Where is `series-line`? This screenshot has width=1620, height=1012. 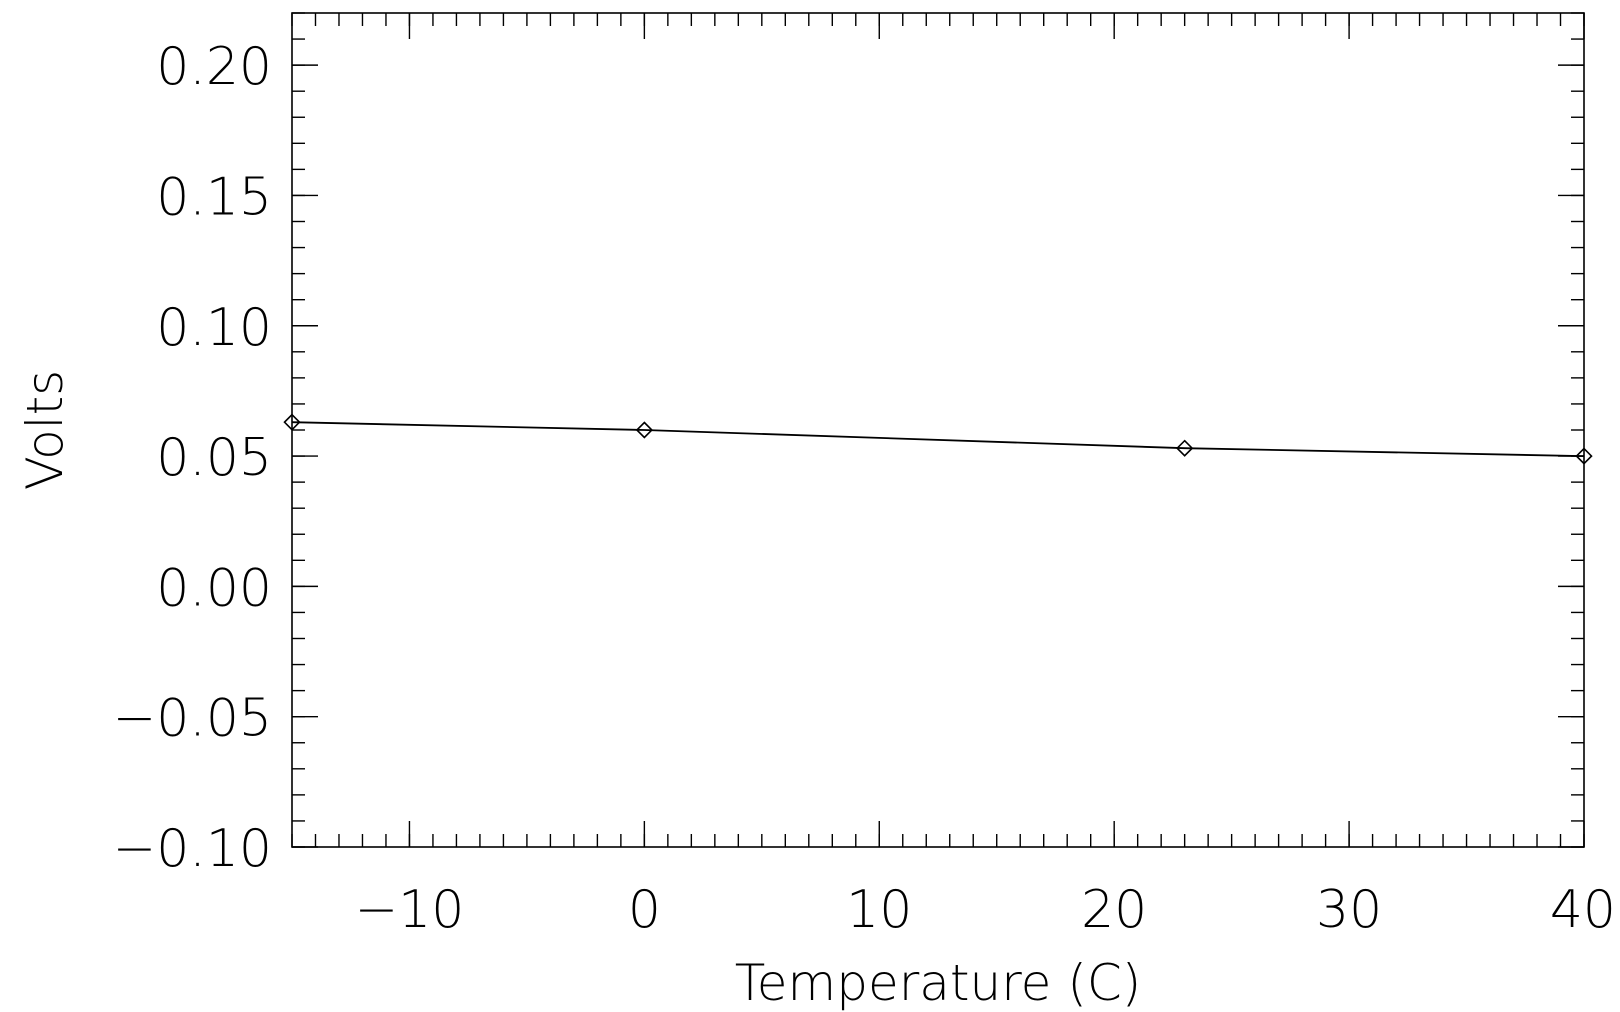
series-line is located at coordinates (938, 439).